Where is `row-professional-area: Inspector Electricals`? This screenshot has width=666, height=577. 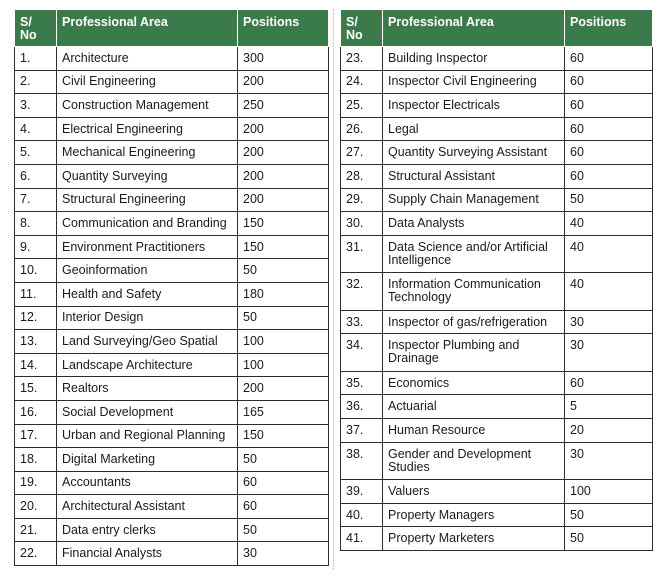
row-professional-area: Inspector Electricals is located at coordinates (473, 105).